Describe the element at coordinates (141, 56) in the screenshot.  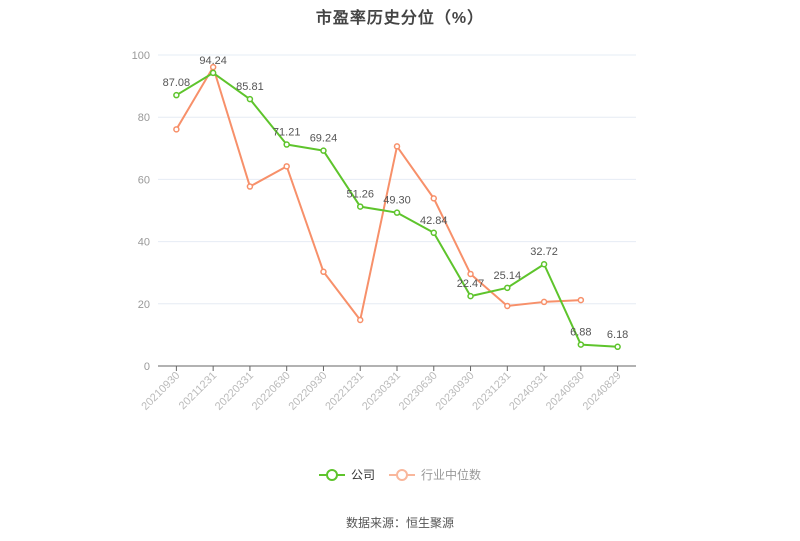
I see `y-tick-label: 100` at that location.